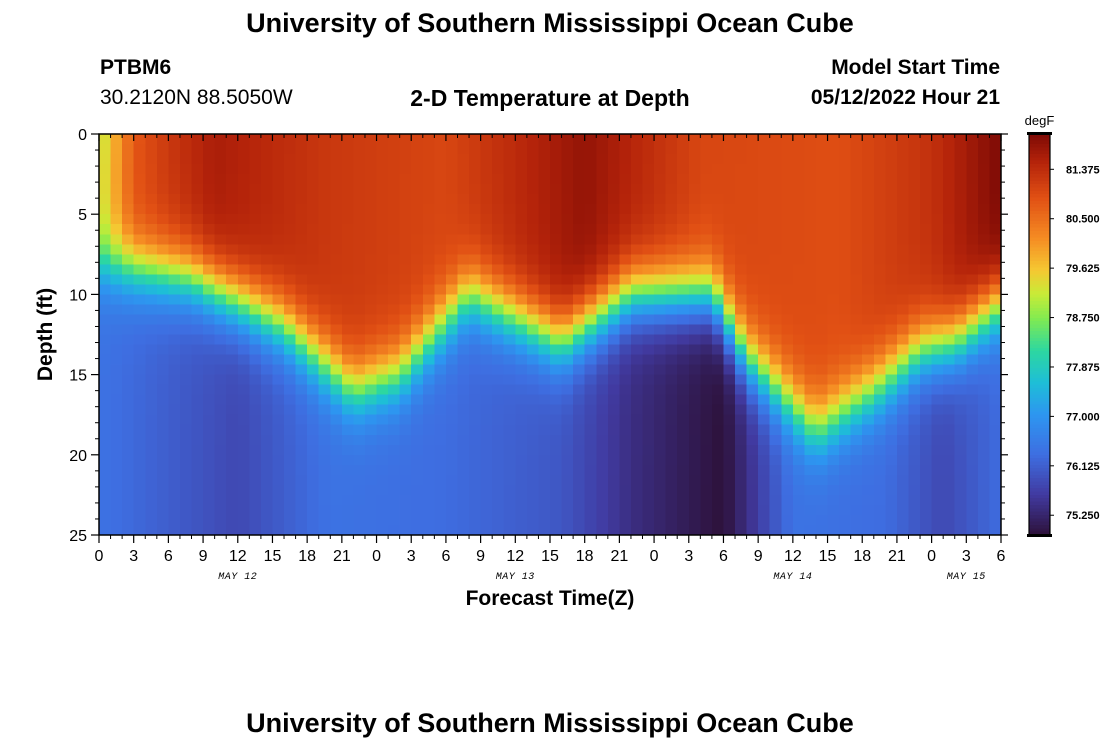 Image resolution: width=1100 pixels, height=750 pixels. What do you see at coordinates (203, 556) in the screenshot?
I see `x-tick-label: 9` at bounding box center [203, 556].